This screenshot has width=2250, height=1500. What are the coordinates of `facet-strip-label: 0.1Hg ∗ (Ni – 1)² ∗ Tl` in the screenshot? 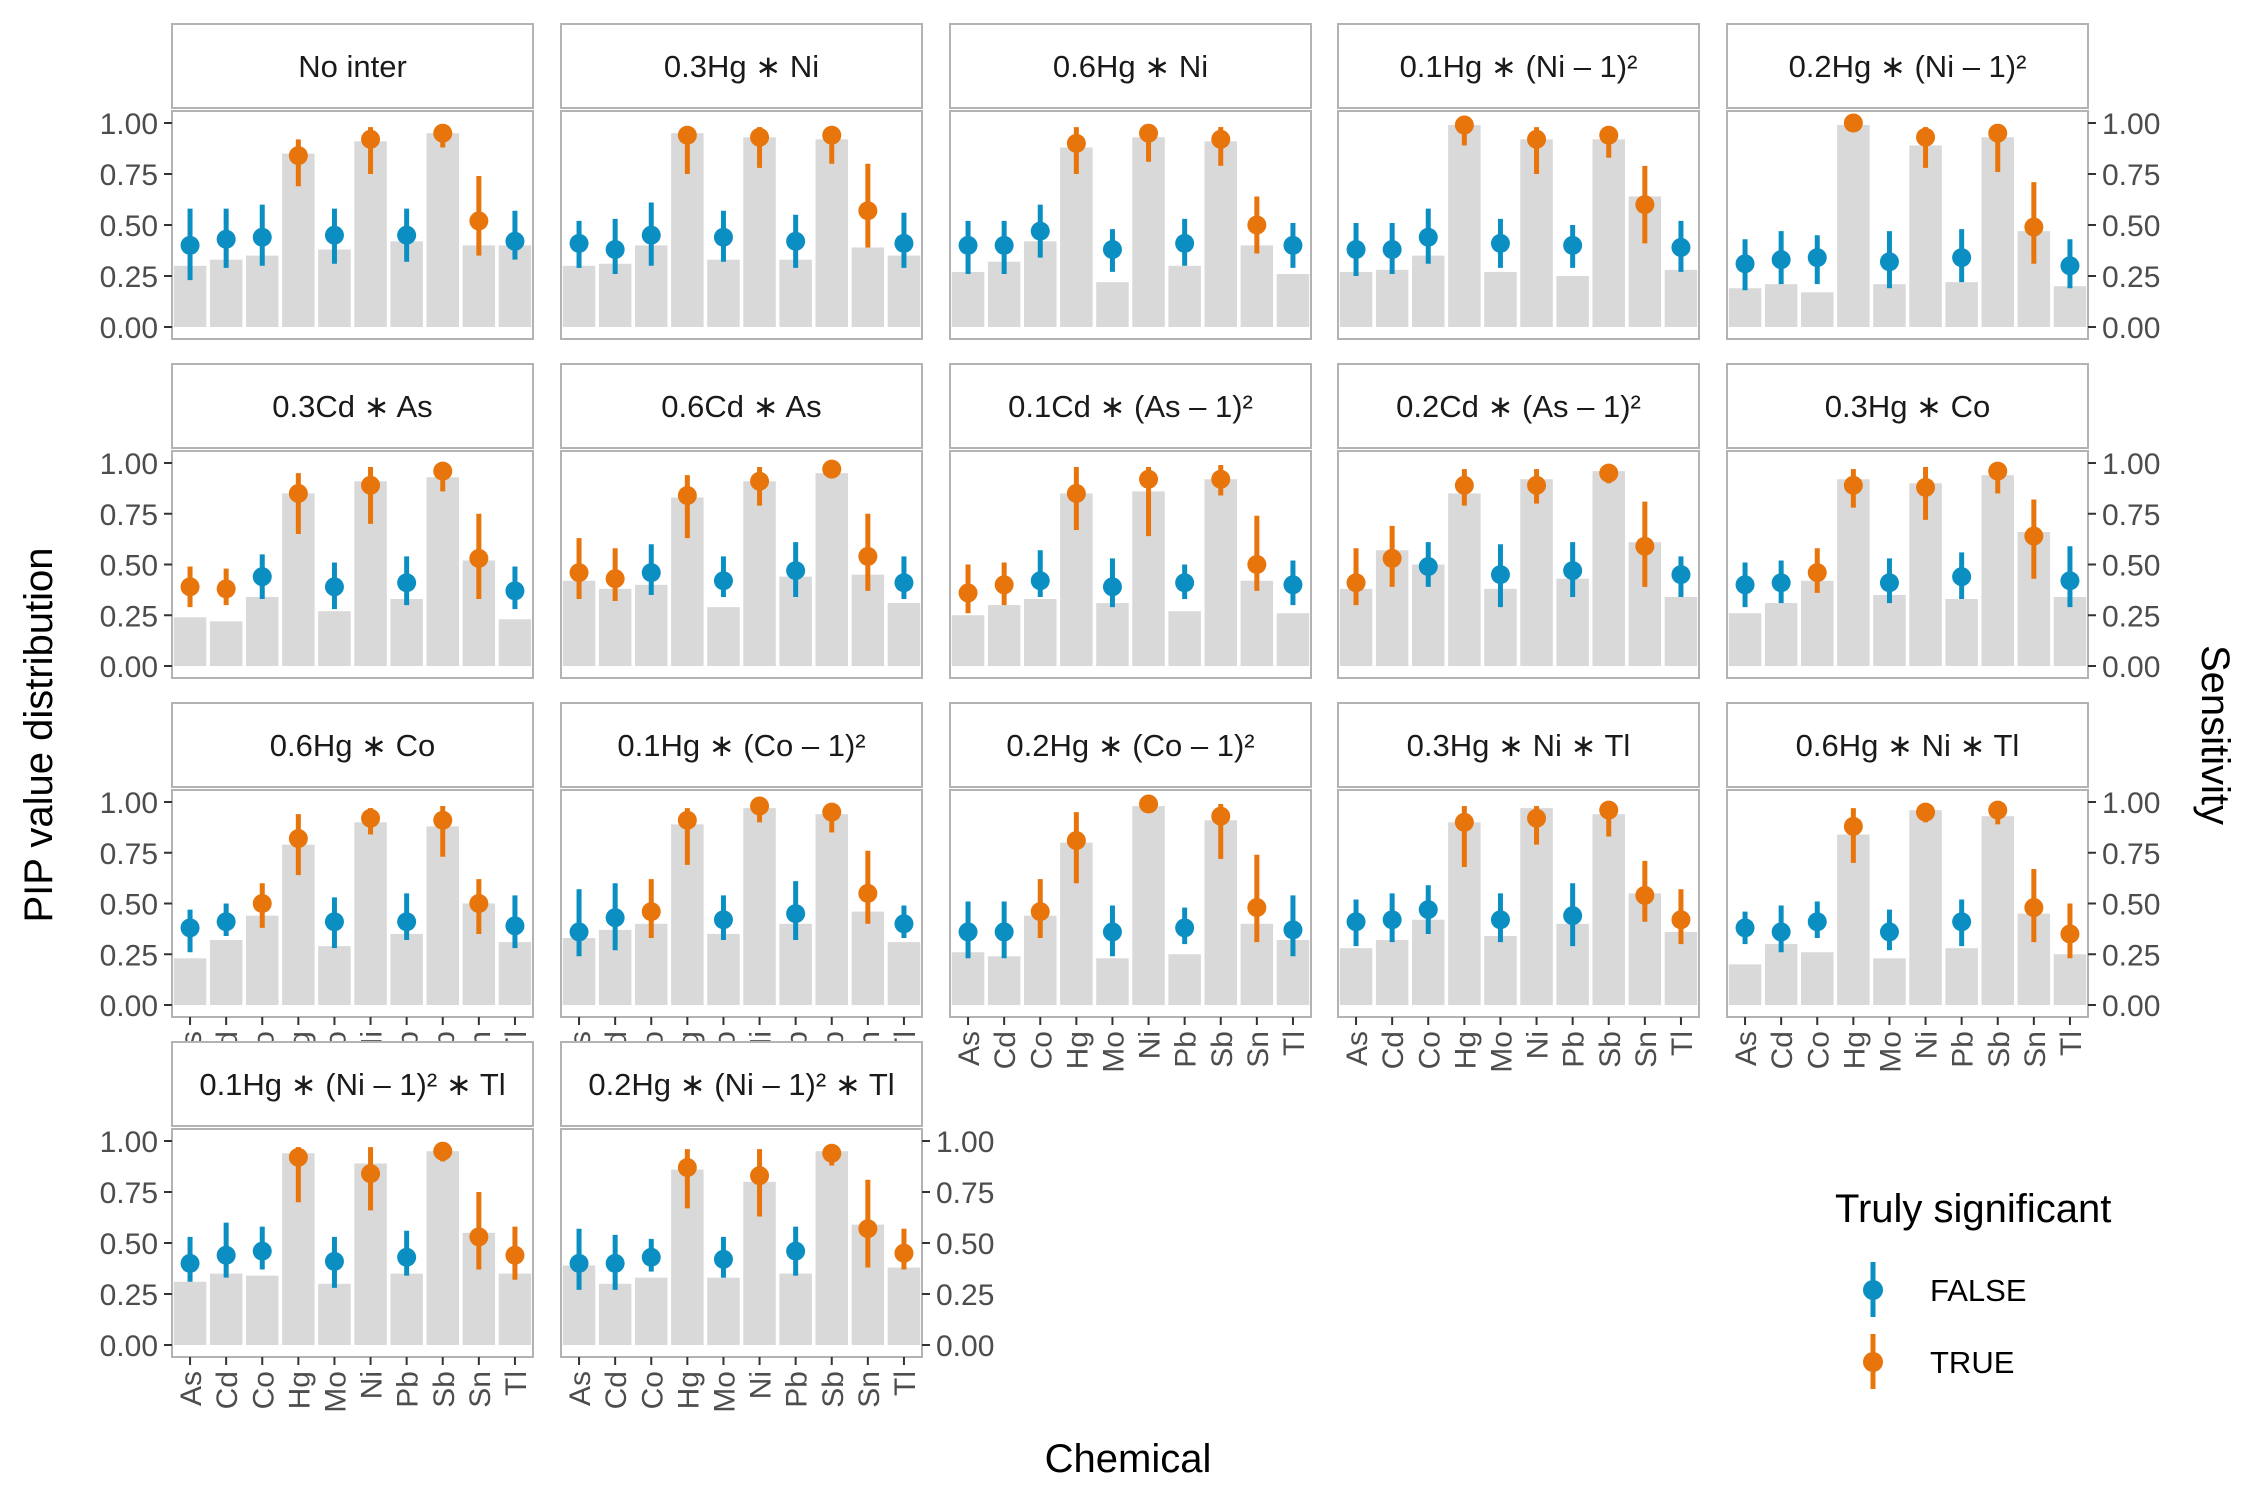 It's located at (352, 1084).